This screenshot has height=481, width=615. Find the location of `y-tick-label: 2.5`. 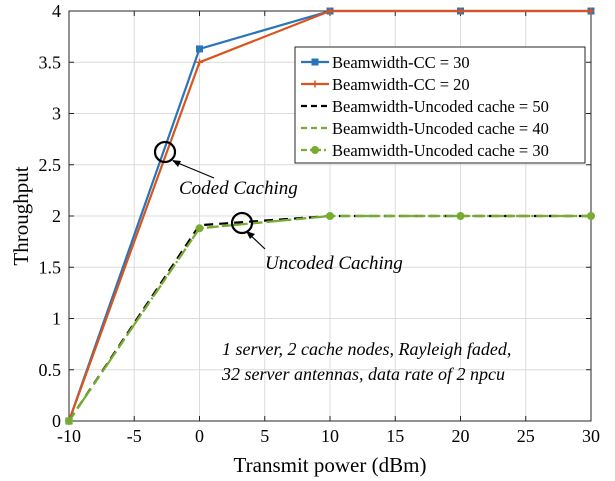

y-tick-label: 2.5 is located at coordinates (50, 165).